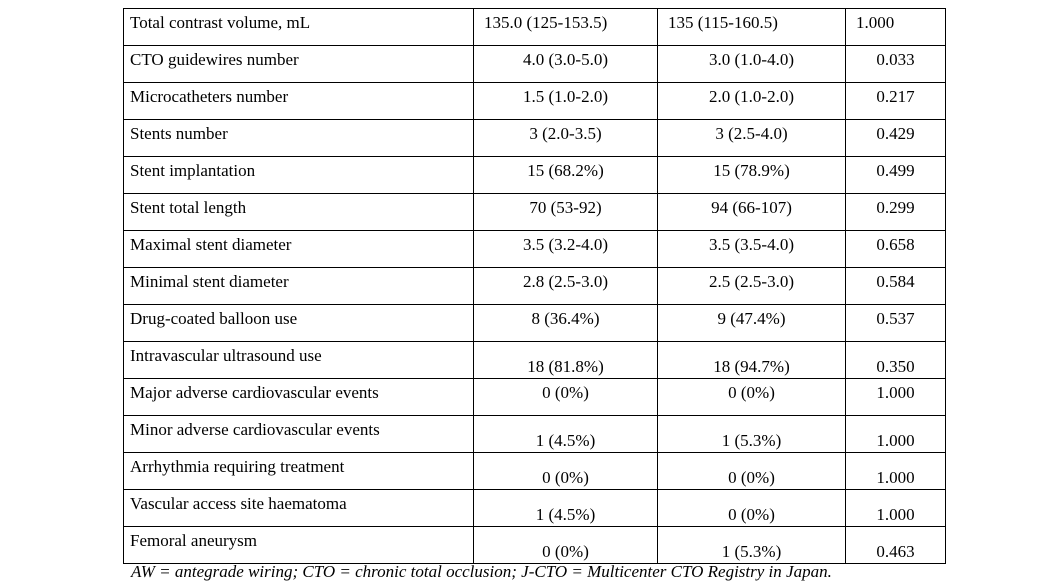 The image size is (1062, 585). Describe the element at coordinates (895, 249) in the screenshot. I see `p-value-cell: 0.658` at that location.